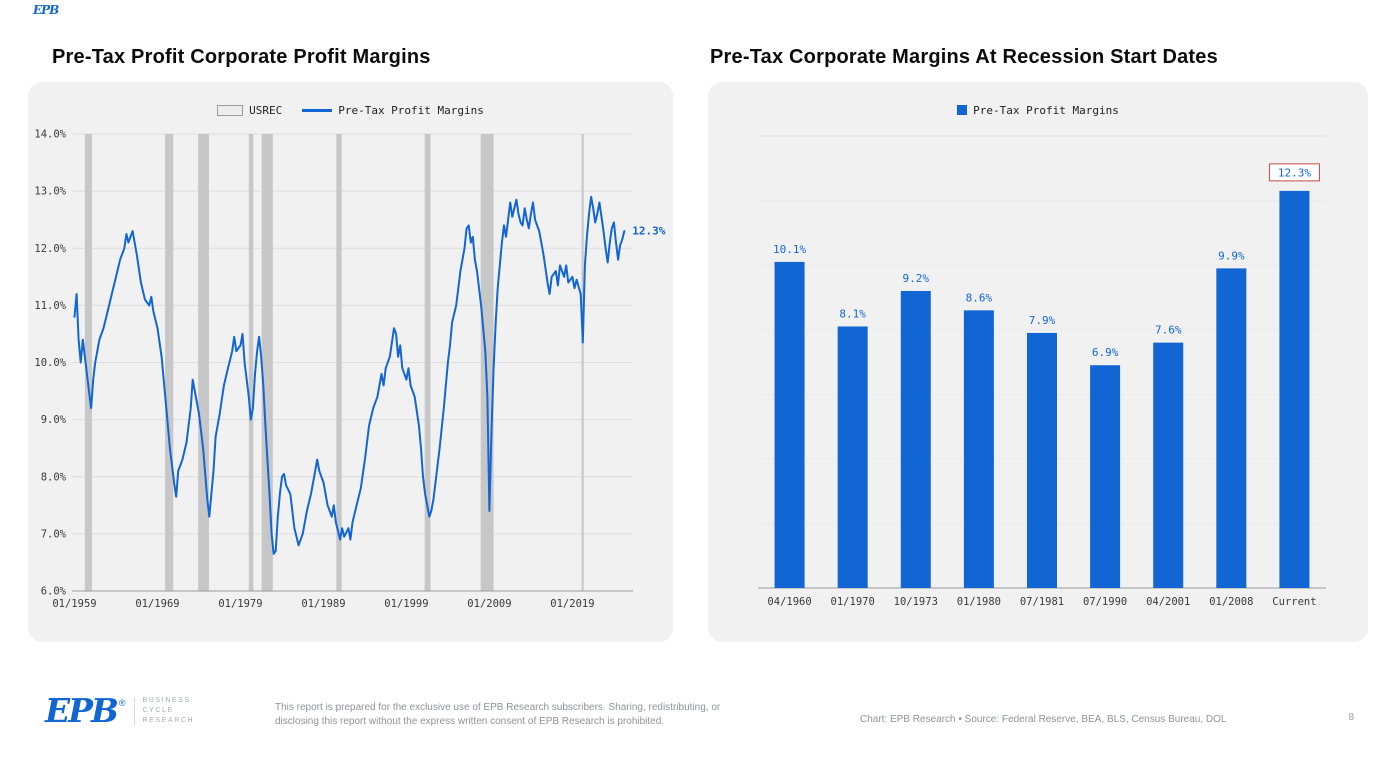 This screenshot has width=1390, height=779. I want to click on svg-text: 01/2009, so click(489, 604).